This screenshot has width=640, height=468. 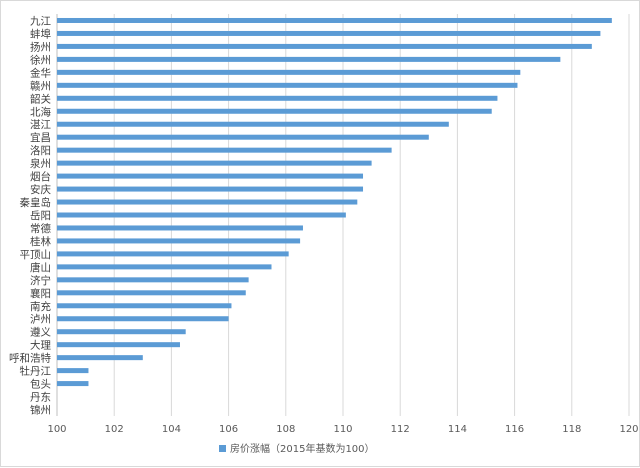 I want to click on category-label: 韶关, so click(x=40, y=98).